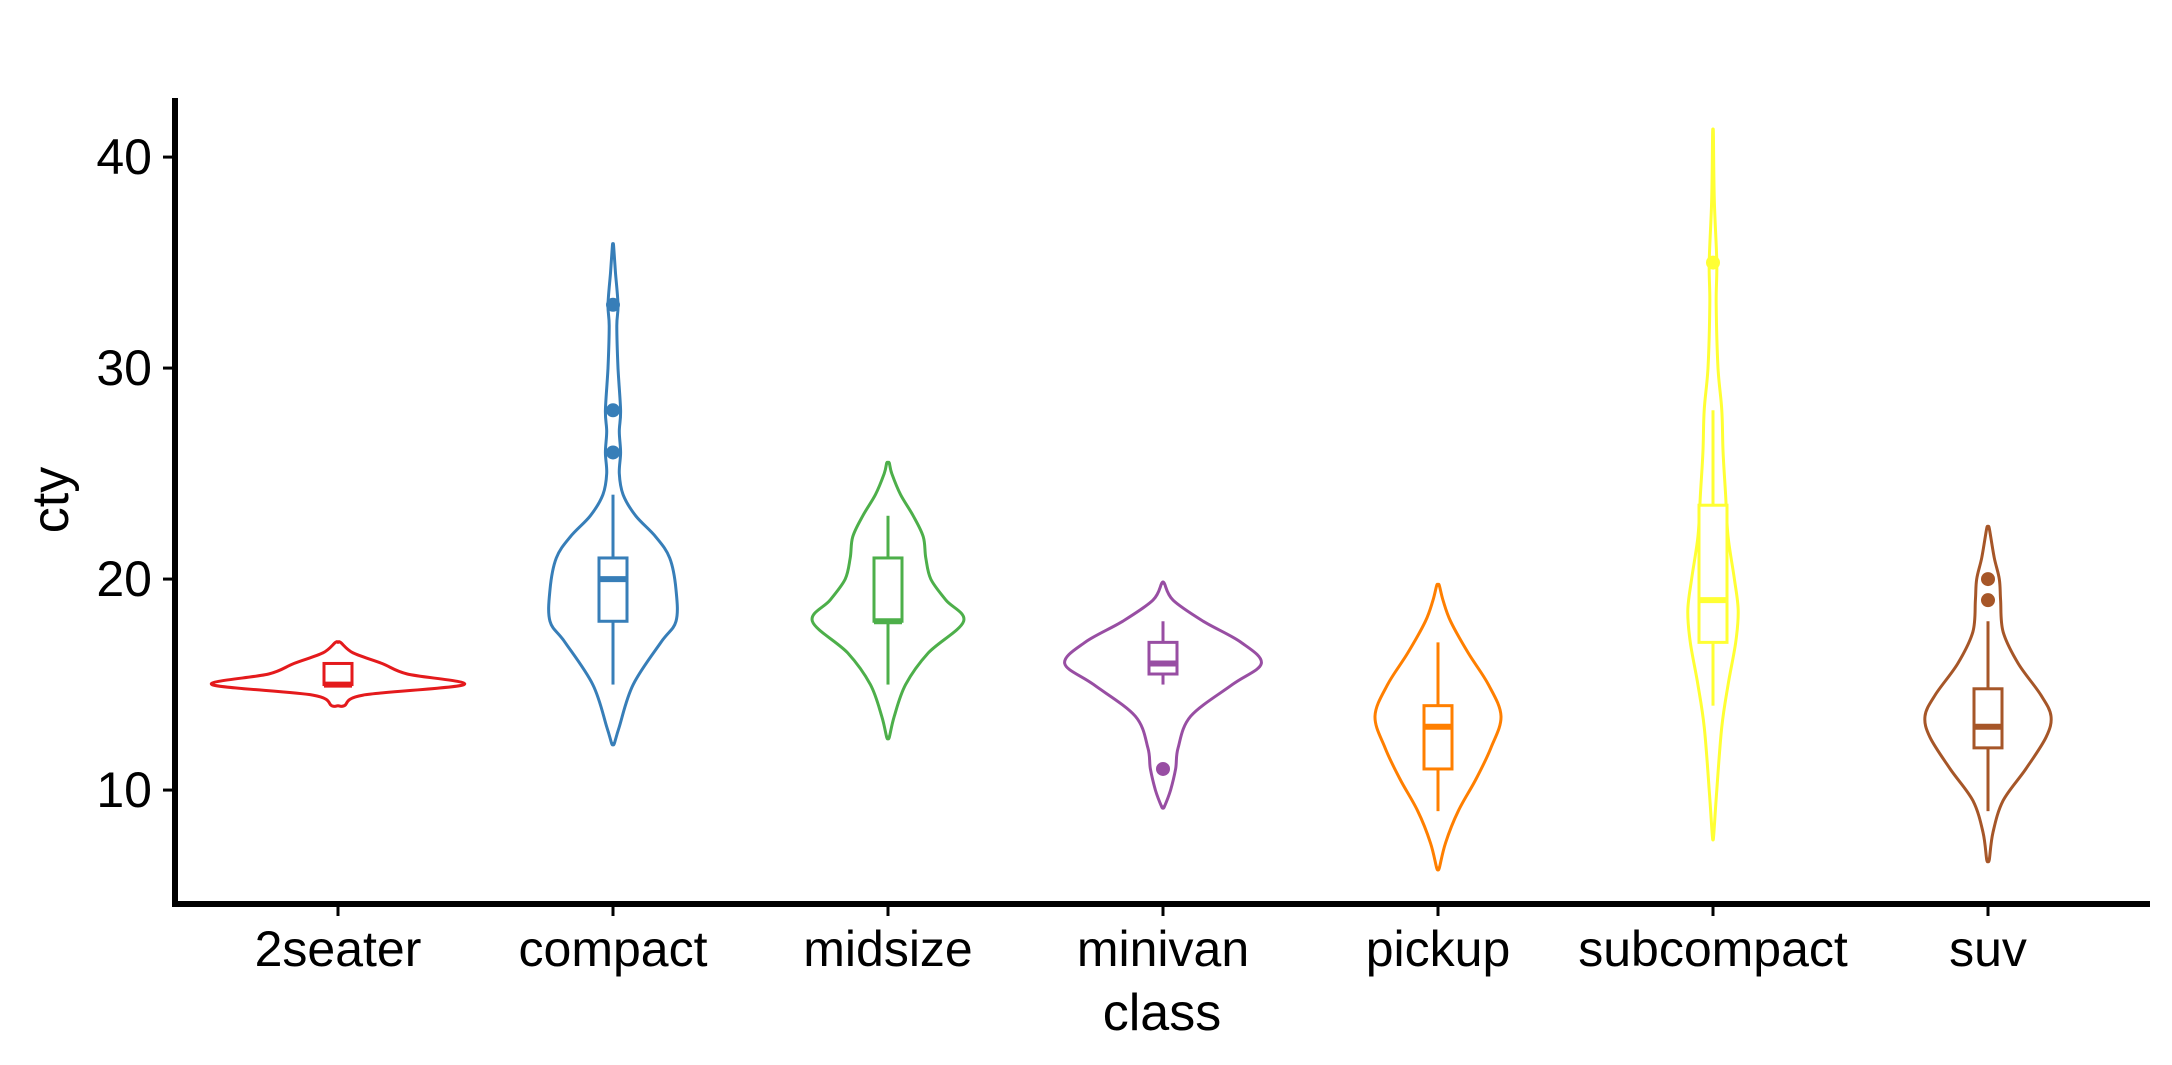 This screenshot has height=1065, width=2172. Describe the element at coordinates (1163, 949) in the screenshot. I see `x-tick-label-minivan: minivan` at that location.